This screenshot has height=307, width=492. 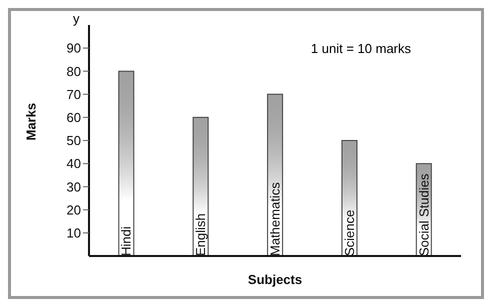 I want to click on y-tick-label: 40, so click(x=73, y=164).